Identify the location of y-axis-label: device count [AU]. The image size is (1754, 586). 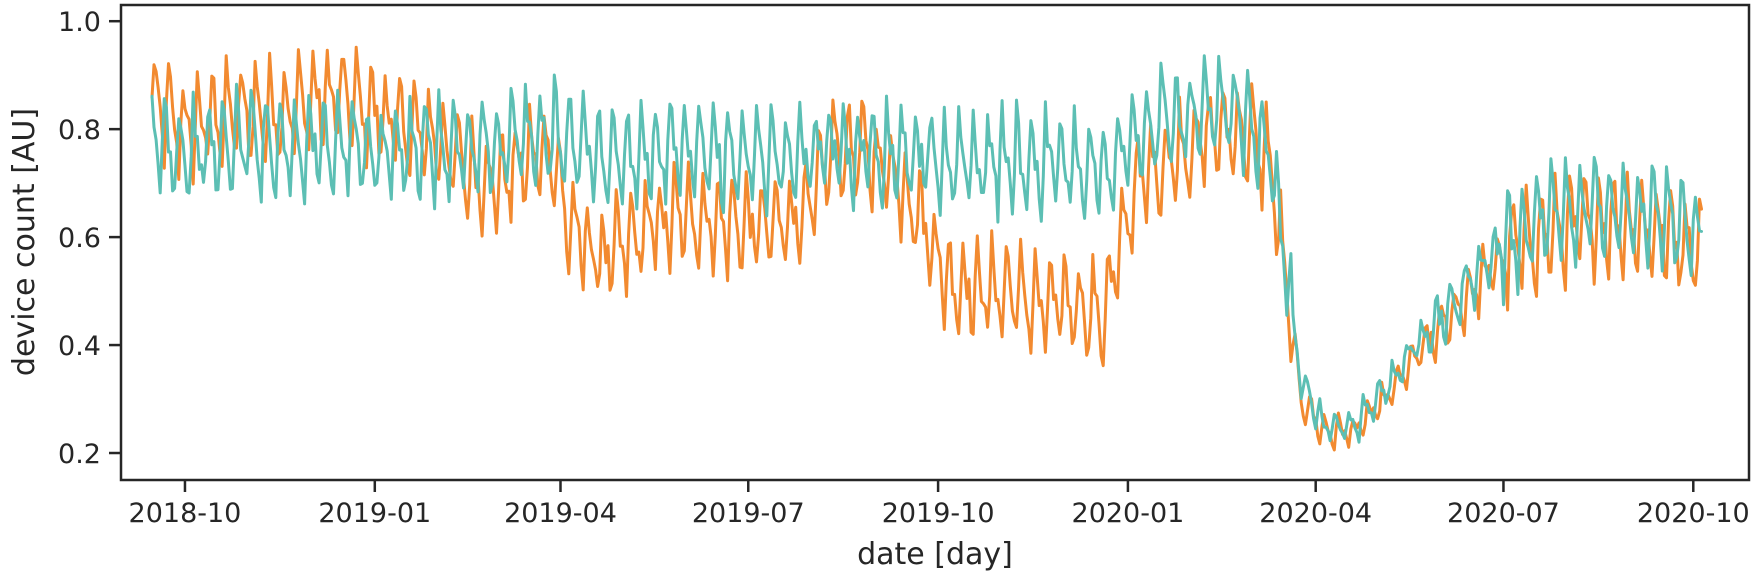
(24, 242).